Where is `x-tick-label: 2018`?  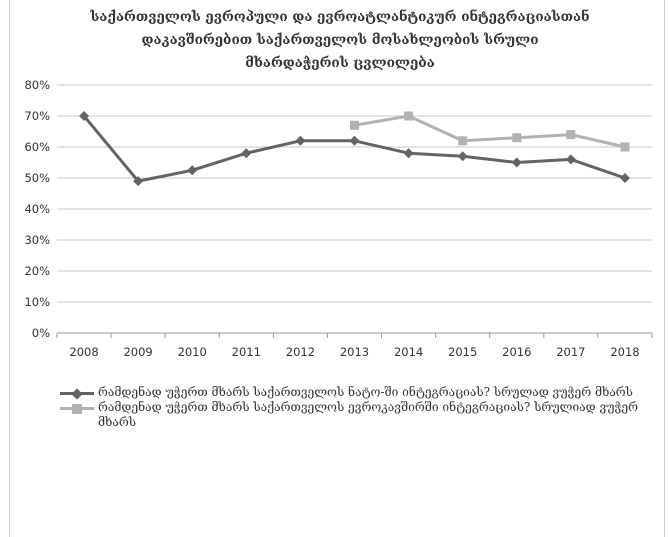
x-tick-label: 2018 is located at coordinates (624, 352).